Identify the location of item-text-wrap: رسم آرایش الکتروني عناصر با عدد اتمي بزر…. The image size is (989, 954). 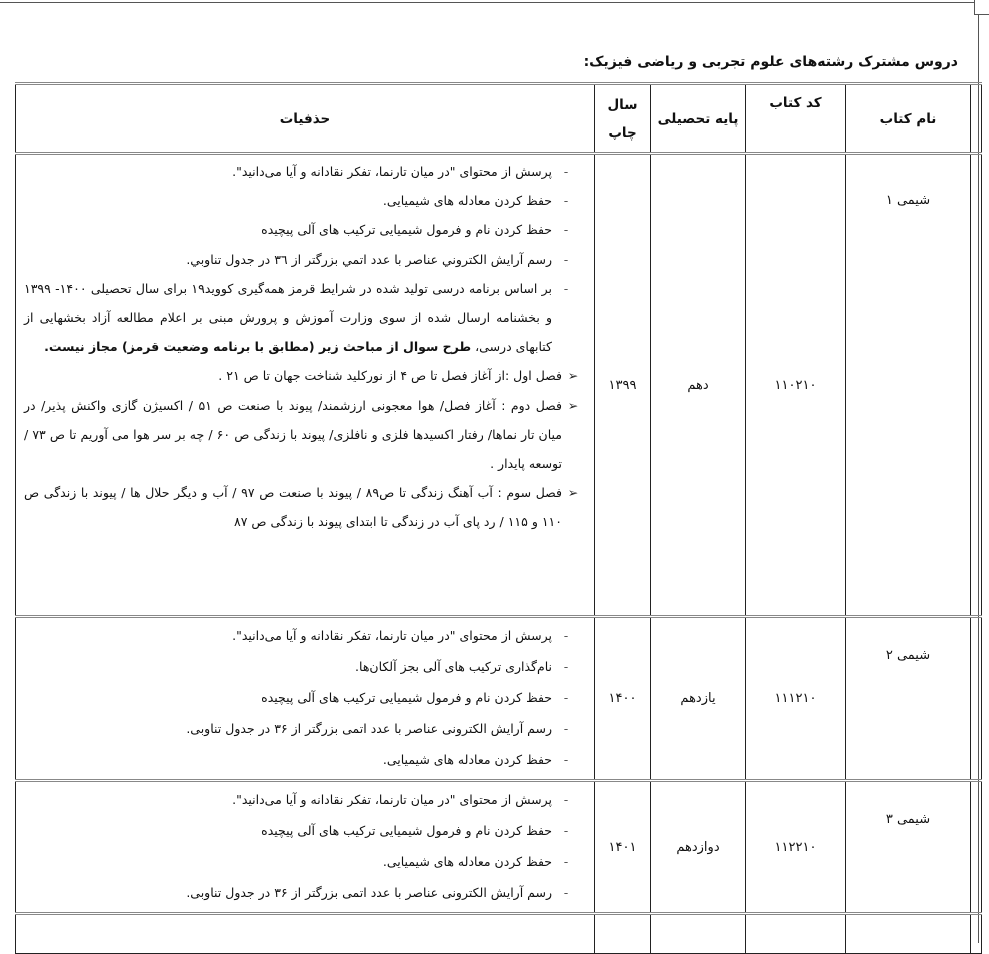
(288, 259).